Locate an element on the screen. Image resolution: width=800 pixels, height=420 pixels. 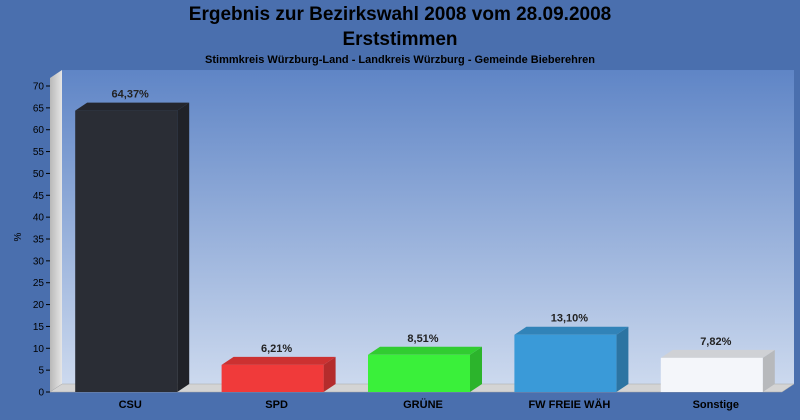
y-tick-label: 15 is located at coordinates (39, 327).